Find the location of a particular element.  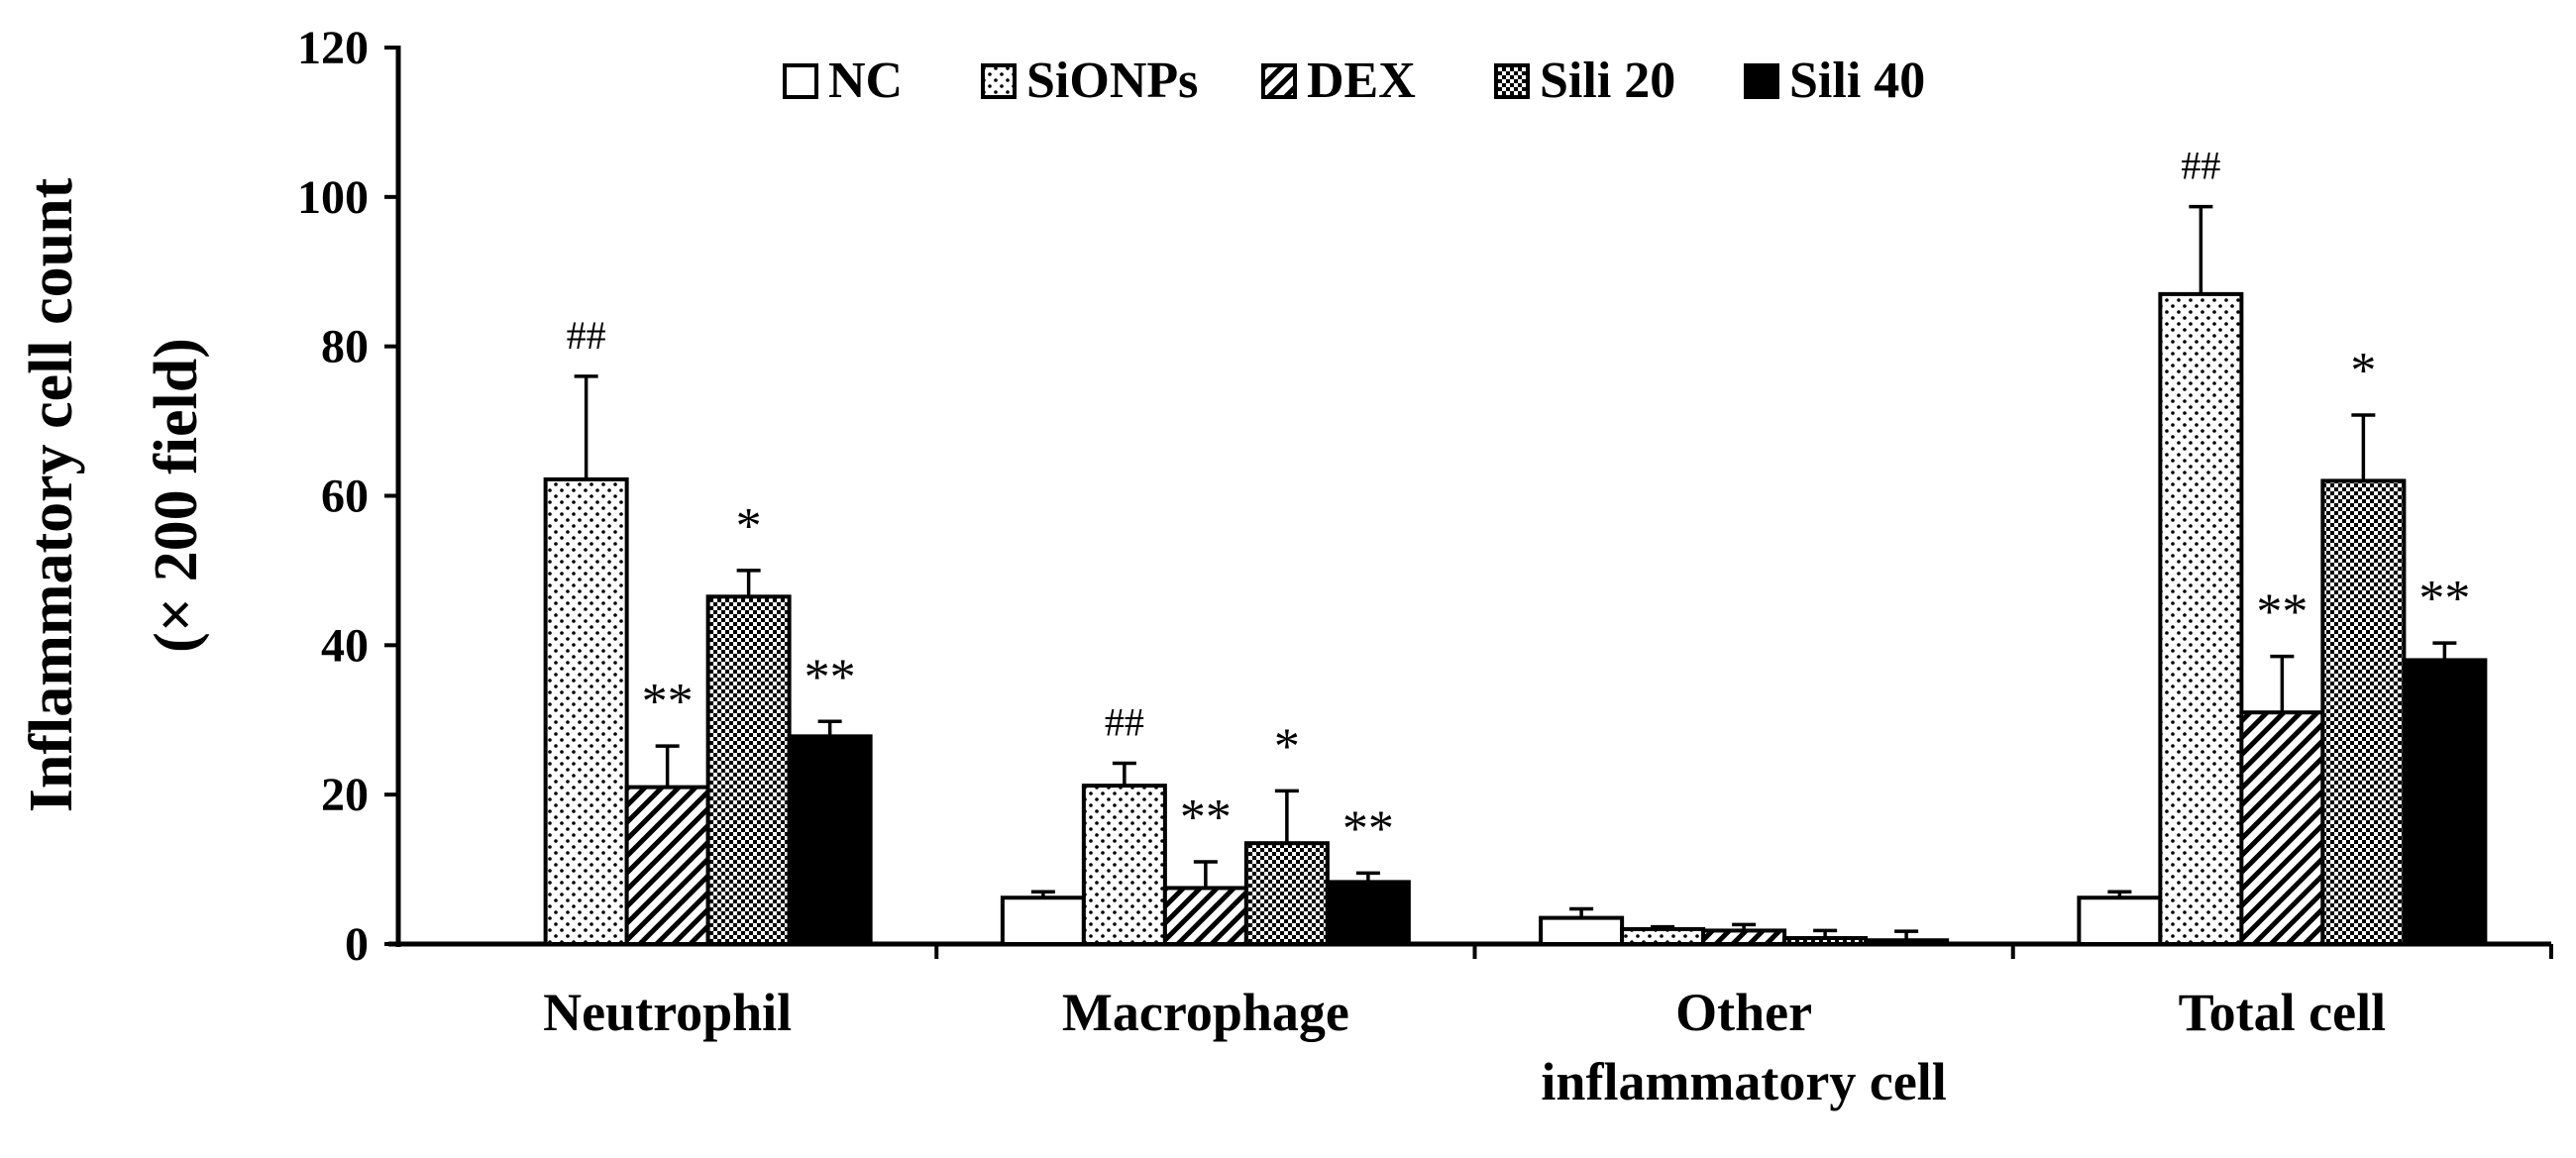

legend-label: NC is located at coordinates (866, 81).